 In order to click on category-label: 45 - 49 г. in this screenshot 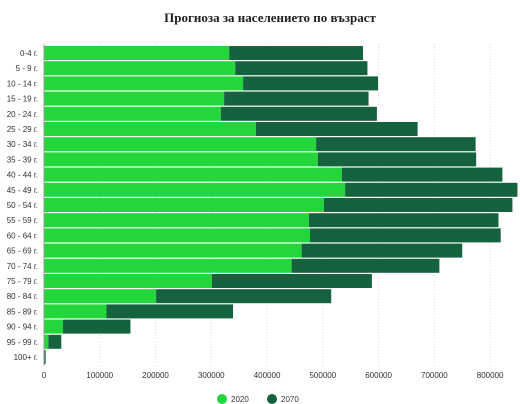, I will do `click(22, 190)`.